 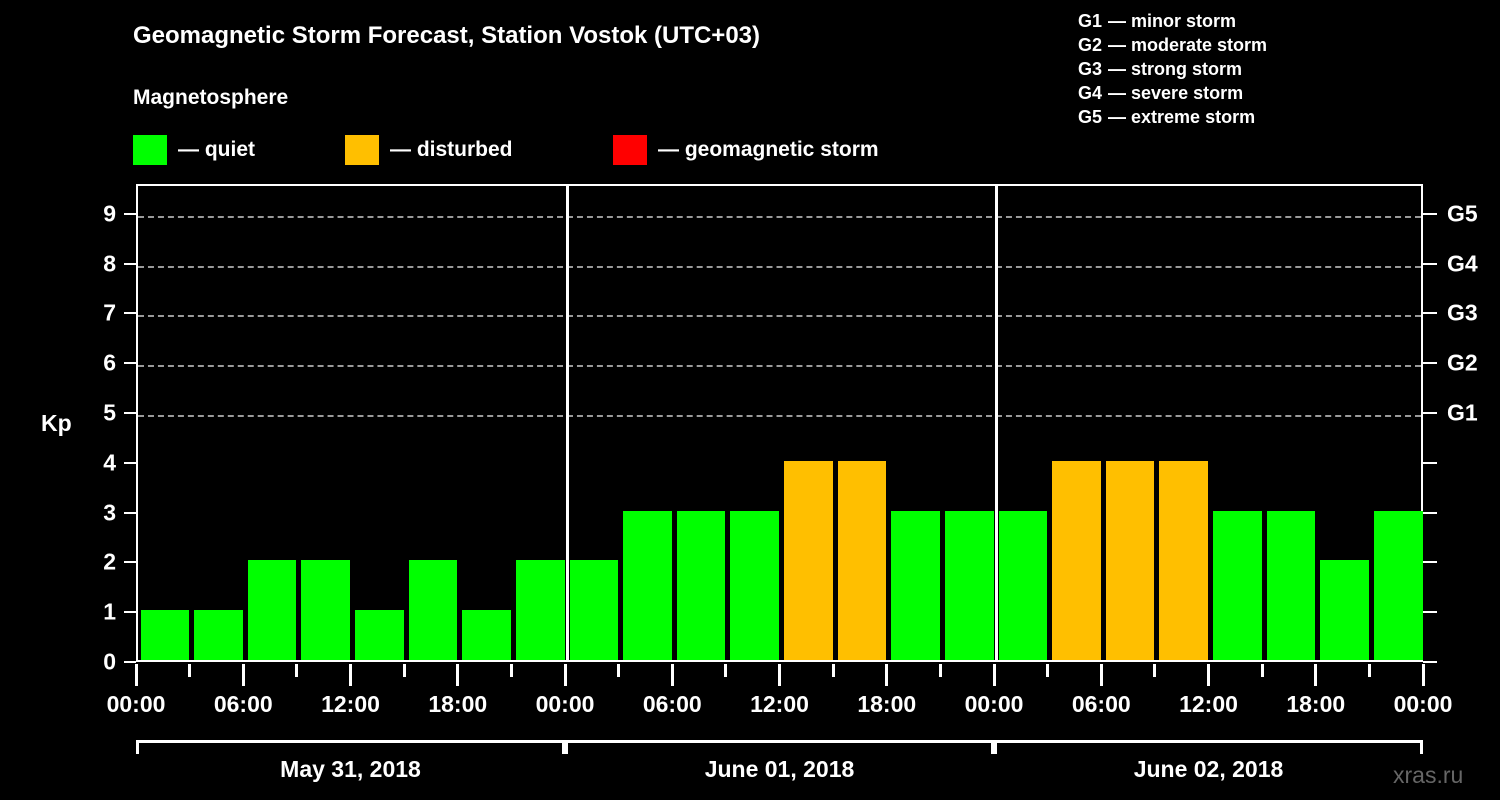 I want to click on legend-label-geomagnetic-storm: — geomagnetic storm, so click(x=768, y=149).